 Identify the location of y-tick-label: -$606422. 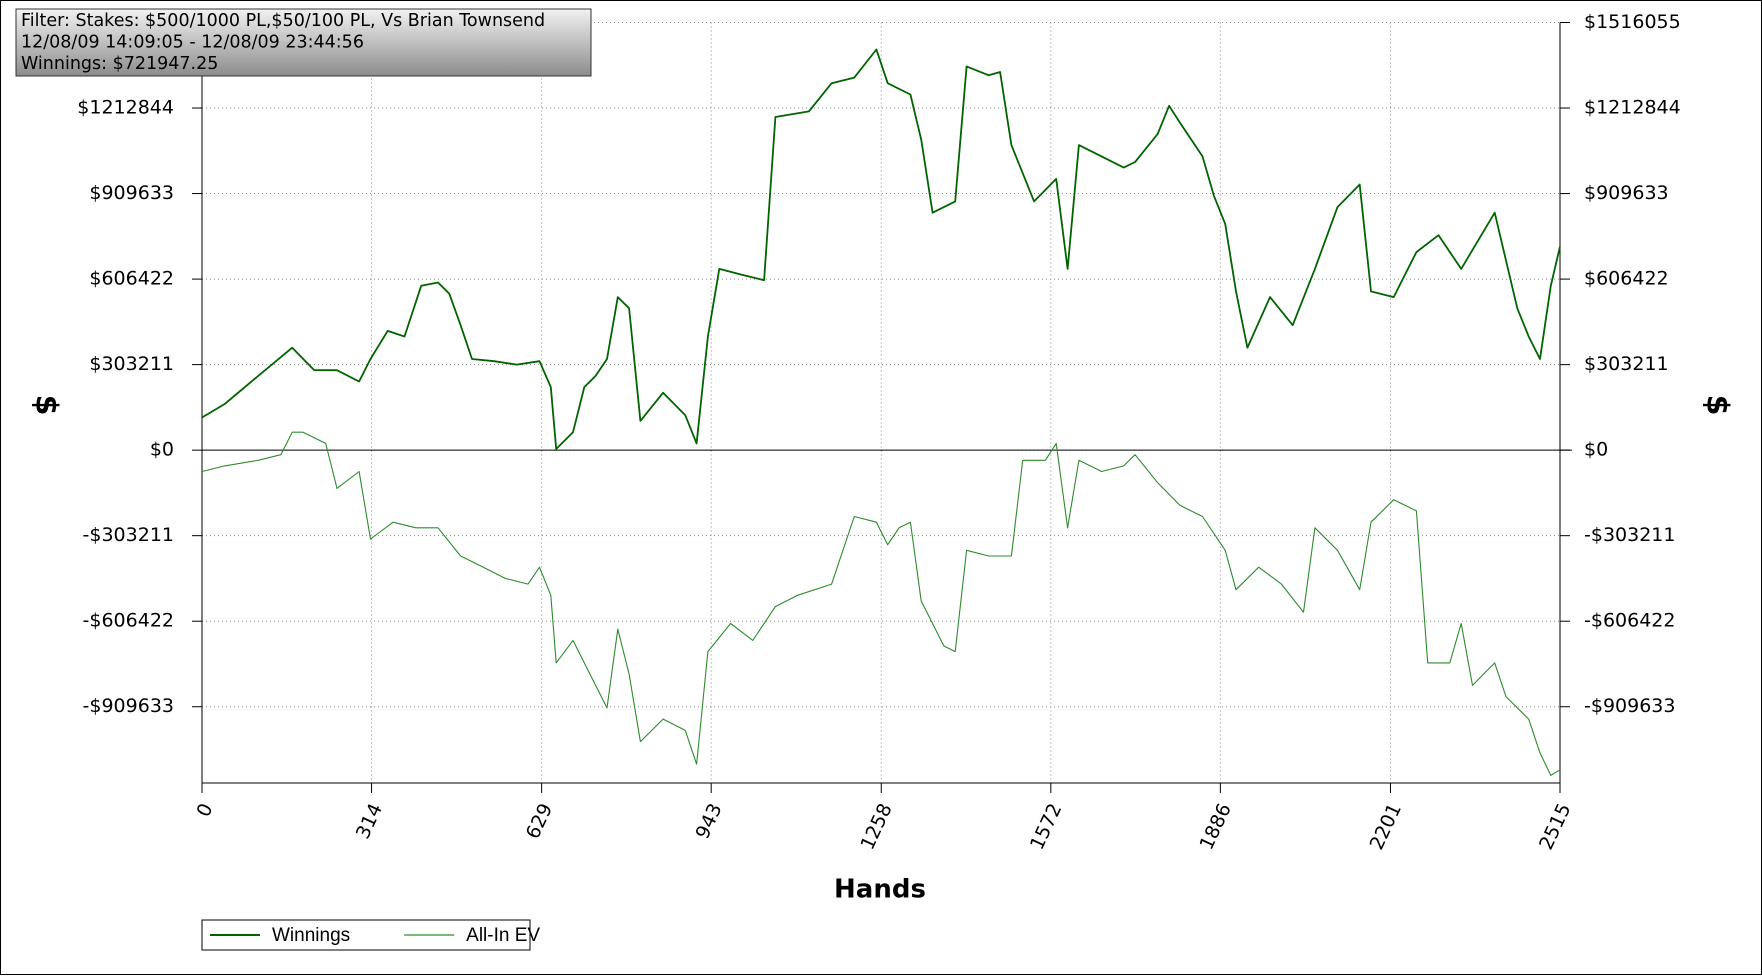
(128, 621).